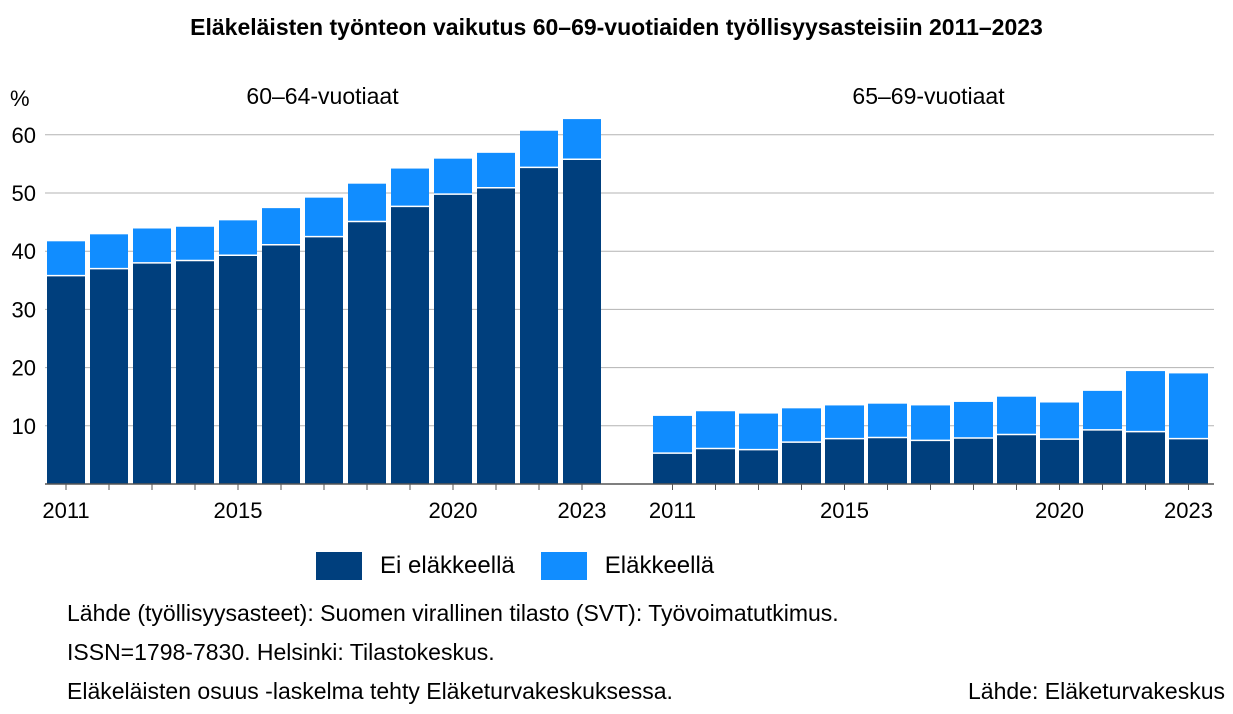 This screenshot has height=714, width=1233. I want to click on x-tick-label-p2-2023: 2023, so click(1188, 510).